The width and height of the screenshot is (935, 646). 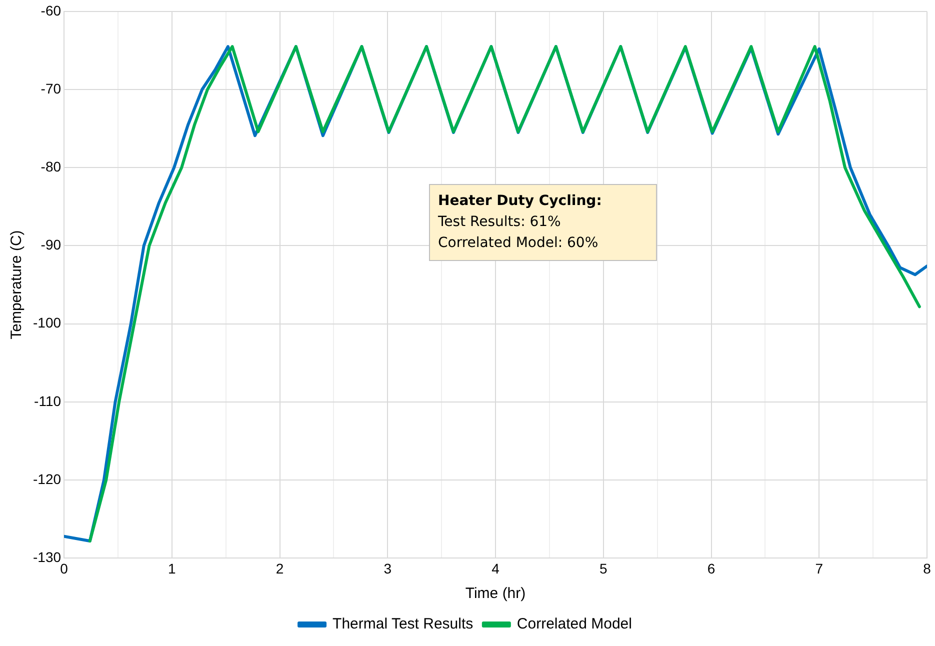 I want to click on annotation: Test Results: 61%, so click(x=500, y=222).